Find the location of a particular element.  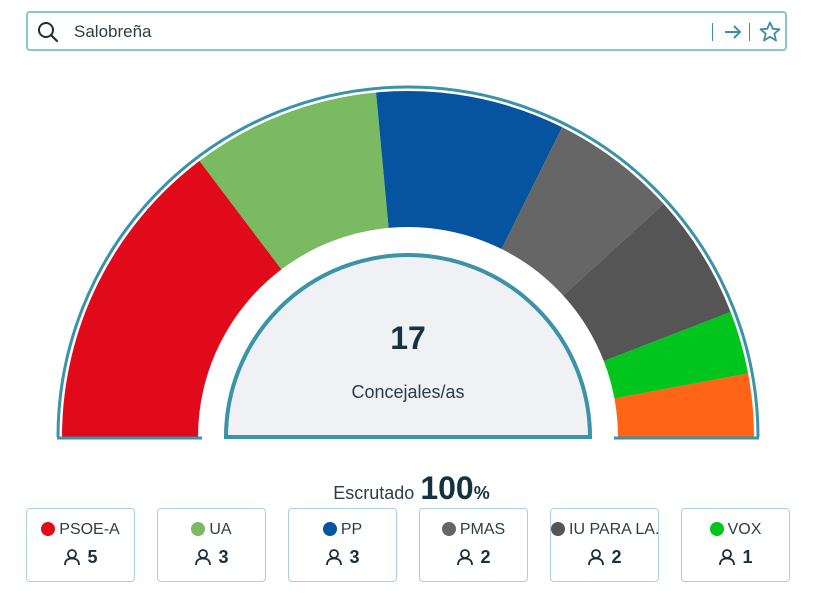

party-name: PMAS is located at coordinates (482, 529).